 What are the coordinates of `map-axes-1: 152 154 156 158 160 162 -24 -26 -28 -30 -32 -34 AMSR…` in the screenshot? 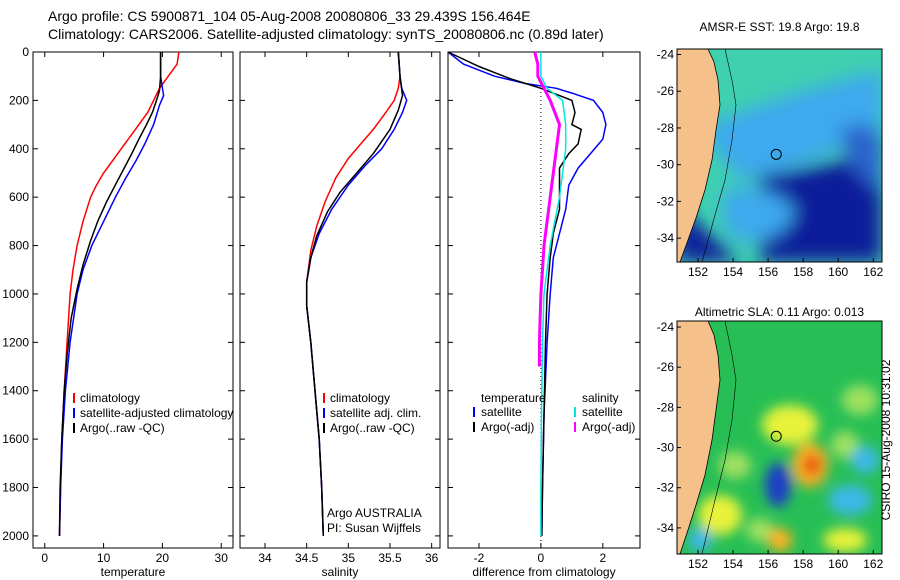 It's located at (770, 149).